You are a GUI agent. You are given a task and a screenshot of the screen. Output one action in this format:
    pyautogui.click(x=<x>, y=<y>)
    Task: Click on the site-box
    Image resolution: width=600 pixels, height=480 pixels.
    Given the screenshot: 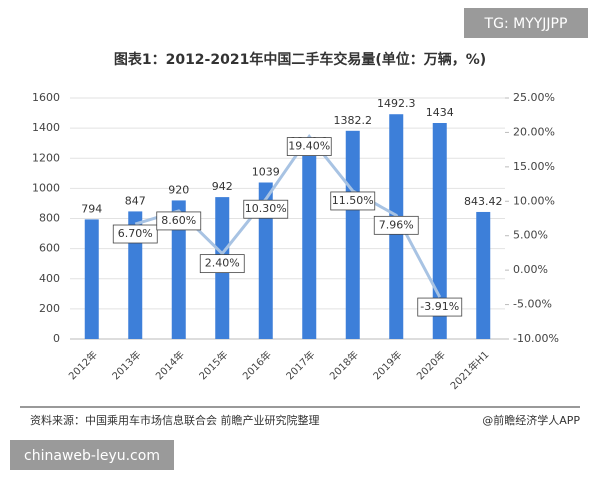 What is the action you would take?
    pyautogui.click(x=92, y=455)
    